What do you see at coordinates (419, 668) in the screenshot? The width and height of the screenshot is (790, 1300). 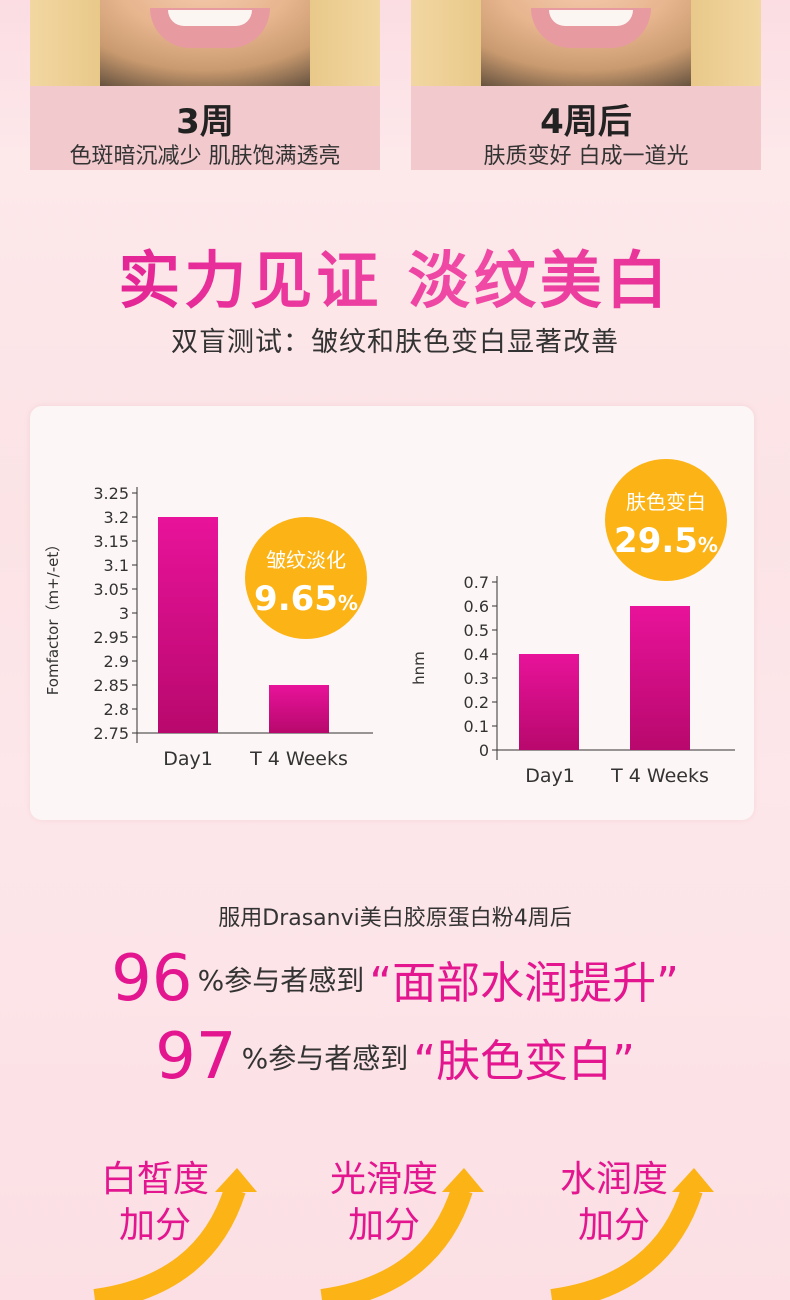 I see `y-axis-label: hnm` at bounding box center [419, 668].